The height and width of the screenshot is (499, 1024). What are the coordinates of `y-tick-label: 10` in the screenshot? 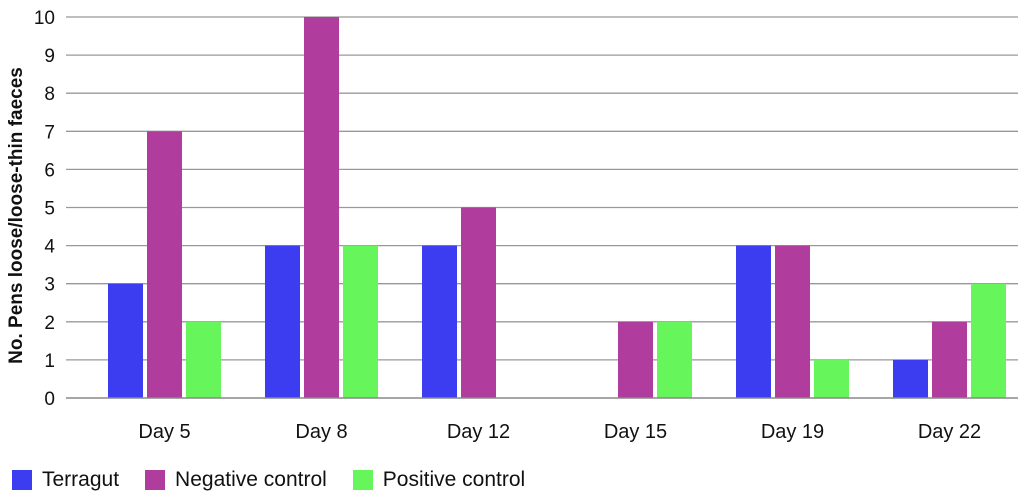 It's located at (44, 18).